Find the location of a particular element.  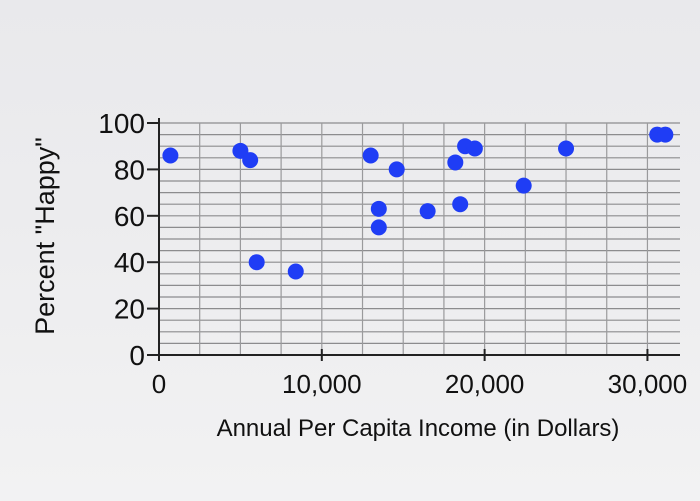

y-axis-ticks: 0 20 40 60 80 100 is located at coordinates (128, 239).